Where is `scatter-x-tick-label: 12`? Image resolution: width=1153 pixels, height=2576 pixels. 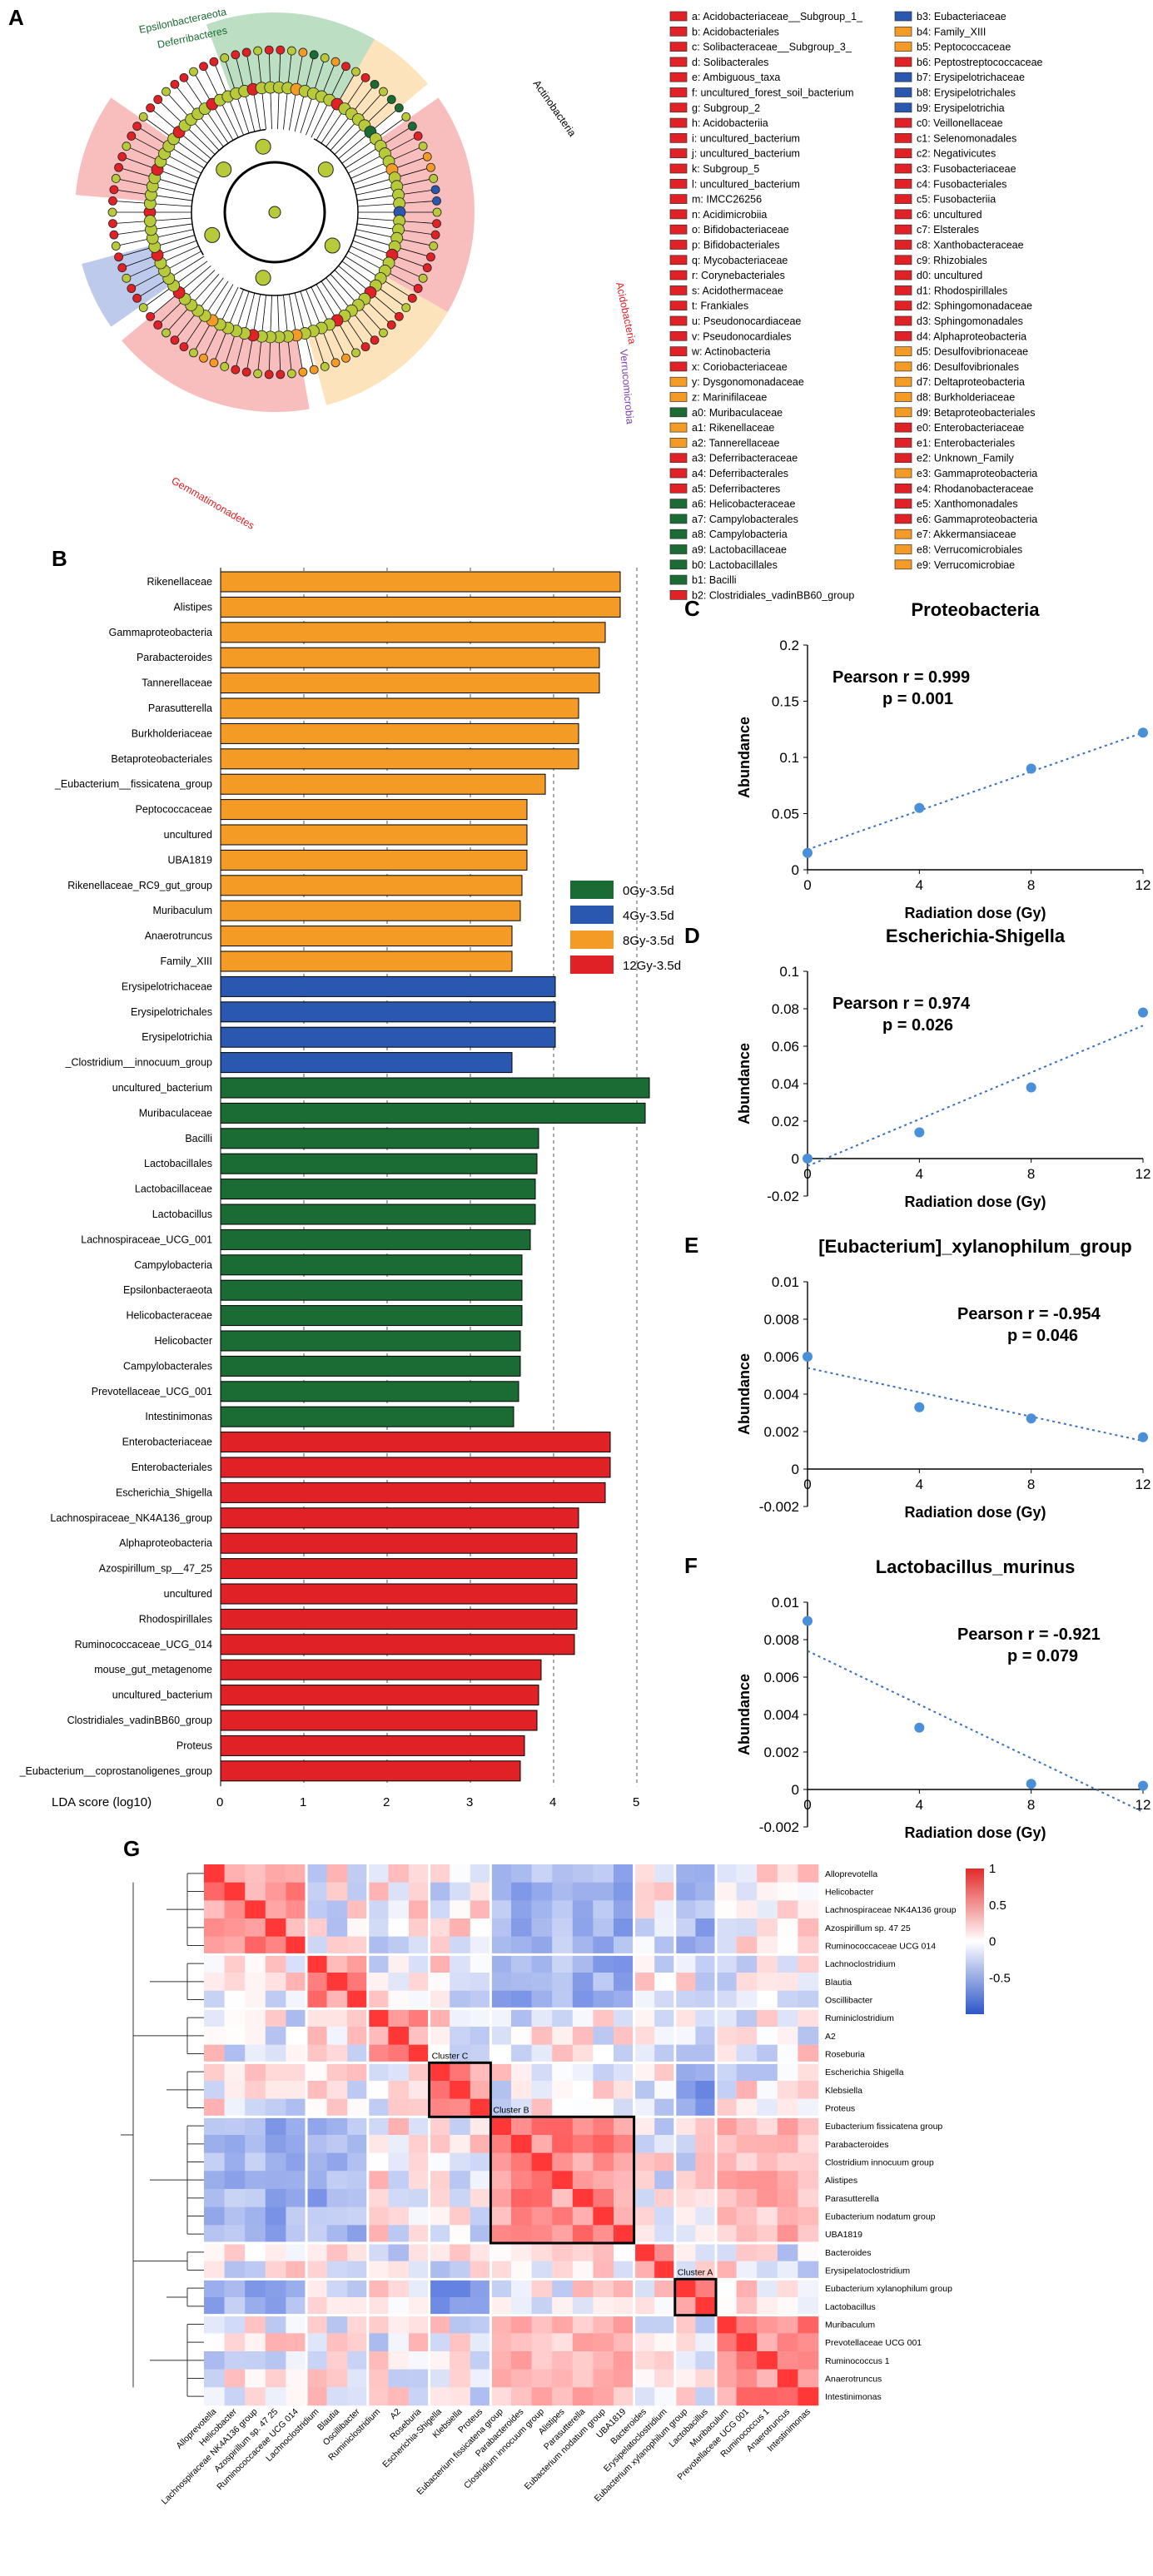
scatter-x-tick-label: 12 is located at coordinates (1143, 1805).